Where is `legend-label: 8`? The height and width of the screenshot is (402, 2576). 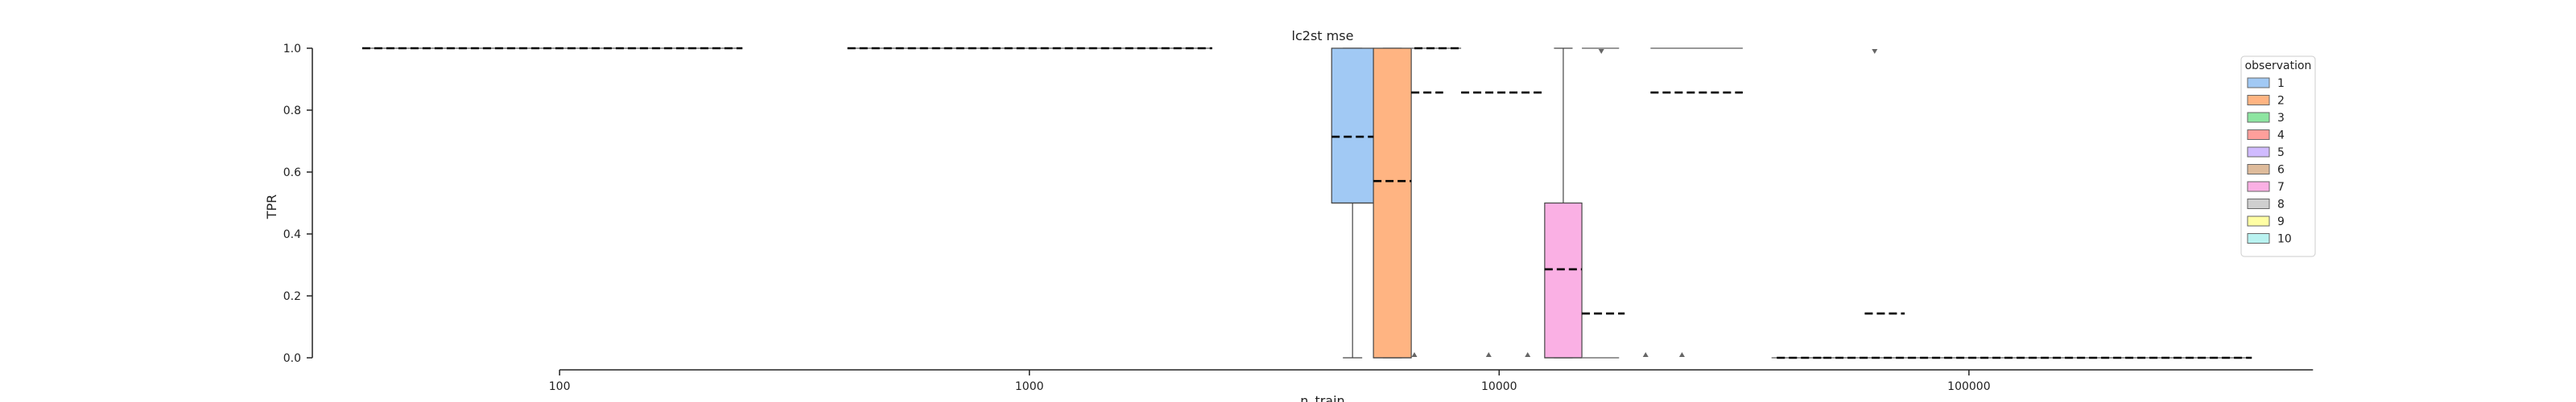
legend-label: 8 is located at coordinates (2281, 205).